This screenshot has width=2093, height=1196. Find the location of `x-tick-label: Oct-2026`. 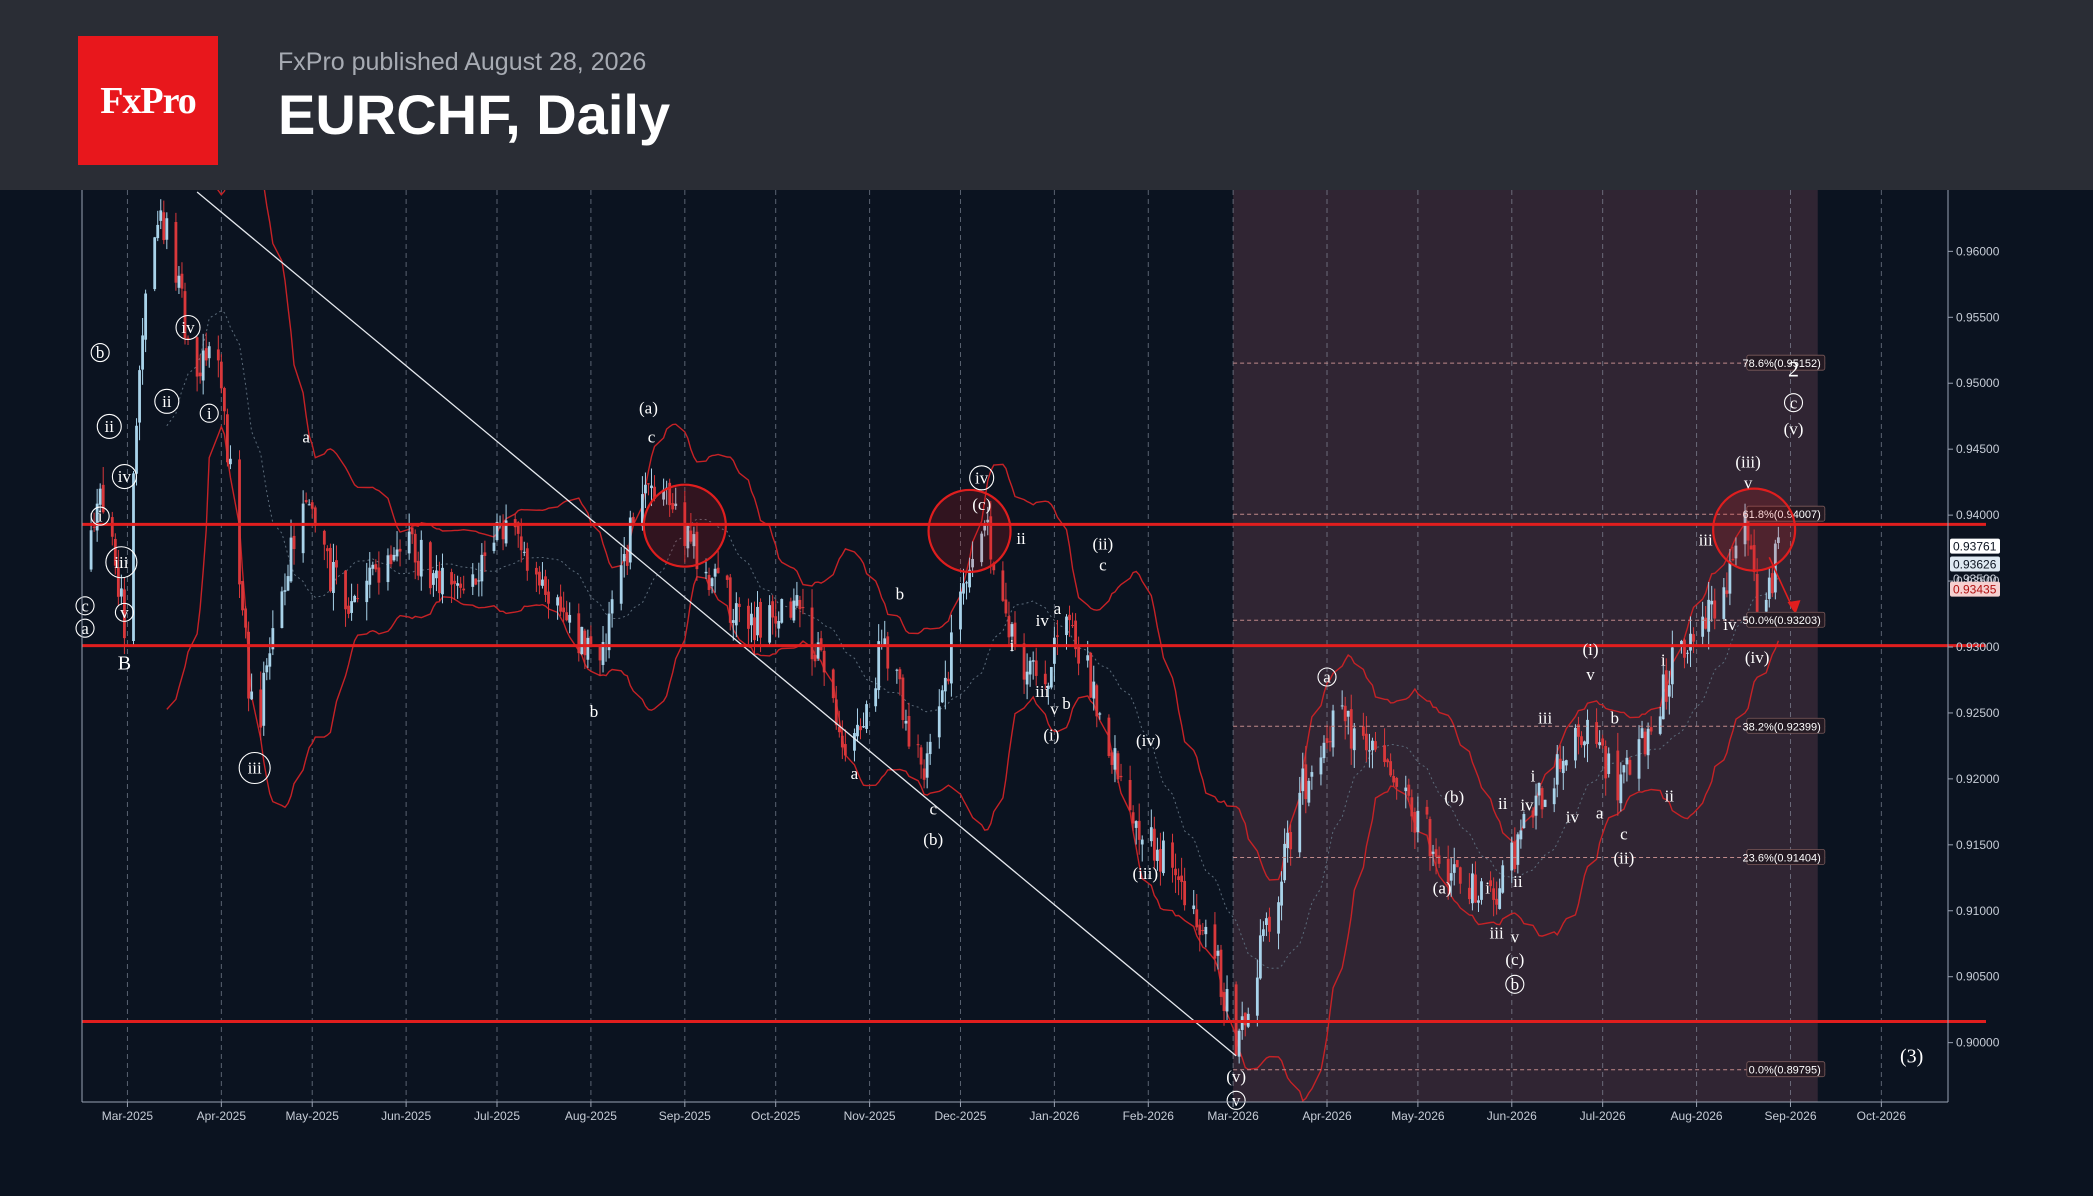

x-tick-label: Oct-2026 is located at coordinates (1882, 1116).